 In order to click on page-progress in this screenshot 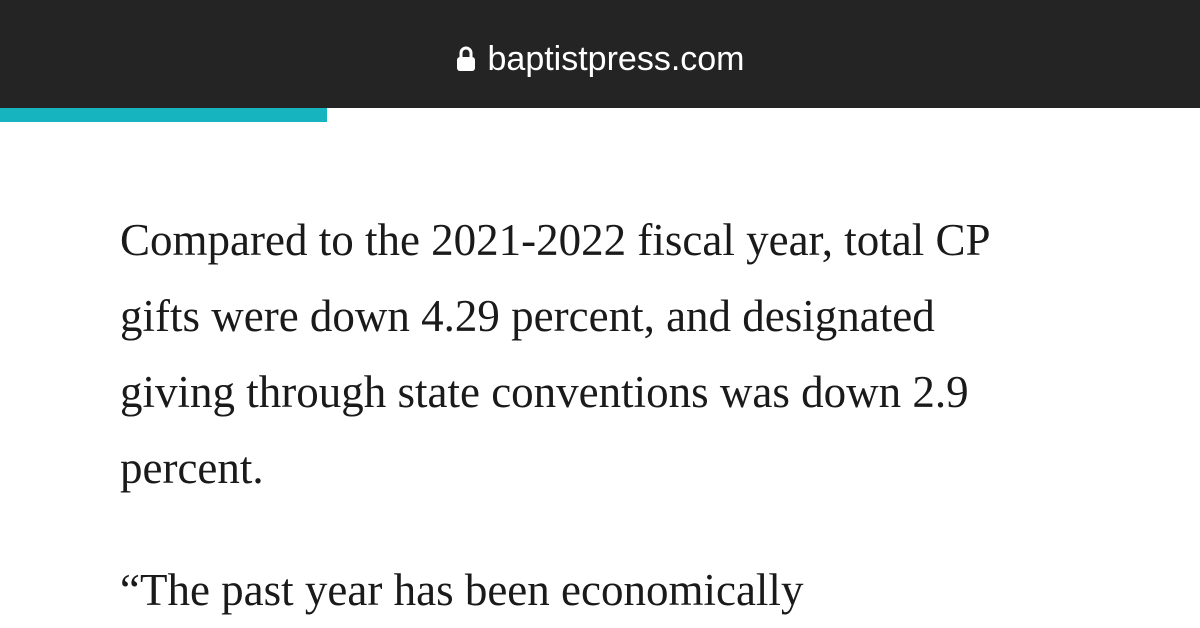, I will do `click(163, 115)`.